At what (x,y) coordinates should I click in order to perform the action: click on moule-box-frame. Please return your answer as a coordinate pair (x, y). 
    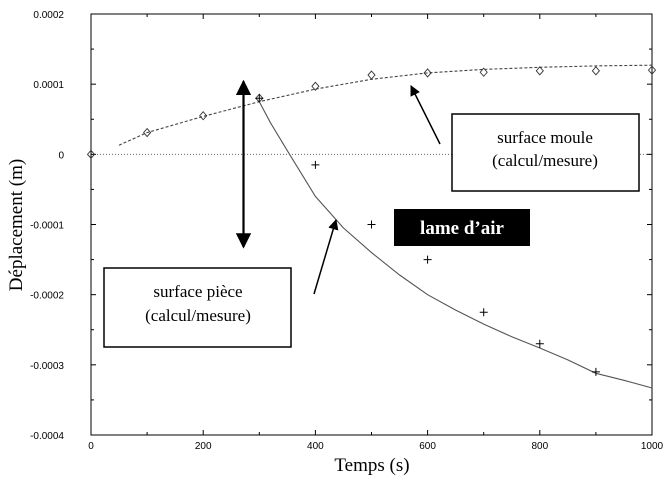
    Looking at the image, I should click on (545, 152).